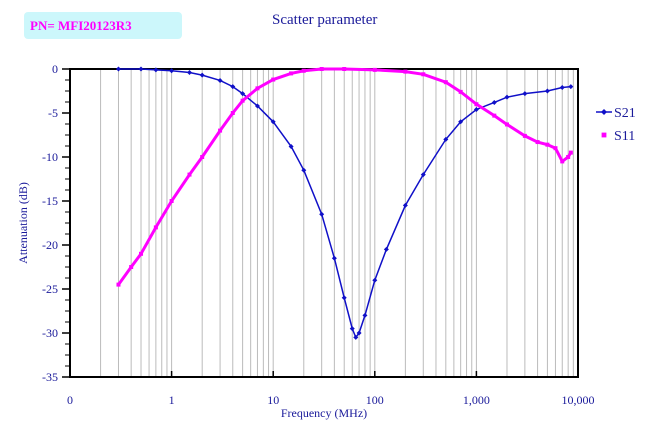  I want to click on legend-label-S21: S21, so click(625, 113).